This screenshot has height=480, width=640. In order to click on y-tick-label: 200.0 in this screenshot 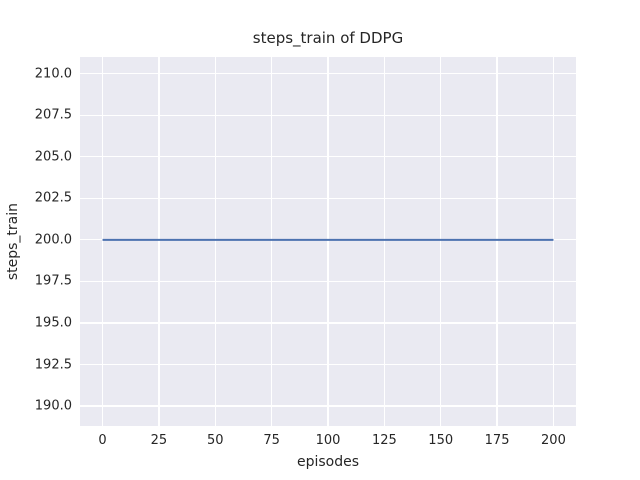, I will do `click(53, 240)`.